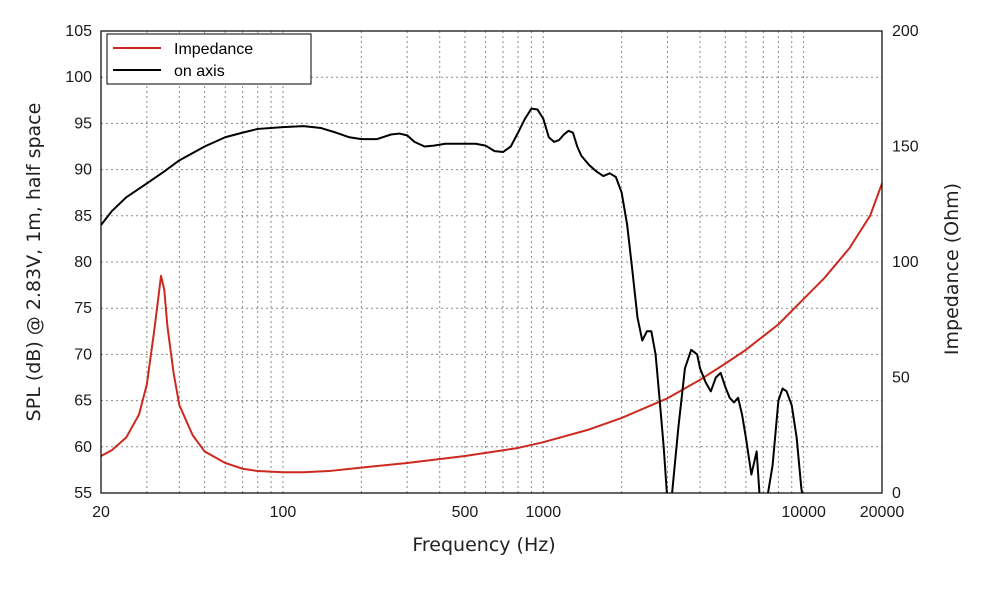 The height and width of the screenshot is (590, 990). Describe the element at coordinates (483, 545) in the screenshot. I see `x-axis-title: Frequency (Hz)` at that location.